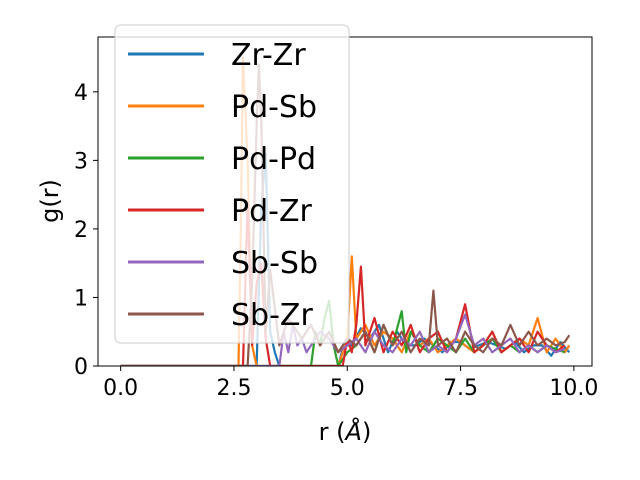 This screenshot has width=640, height=480. Describe the element at coordinates (233, 388) in the screenshot. I see `x-tick-label: 2.5` at that location.